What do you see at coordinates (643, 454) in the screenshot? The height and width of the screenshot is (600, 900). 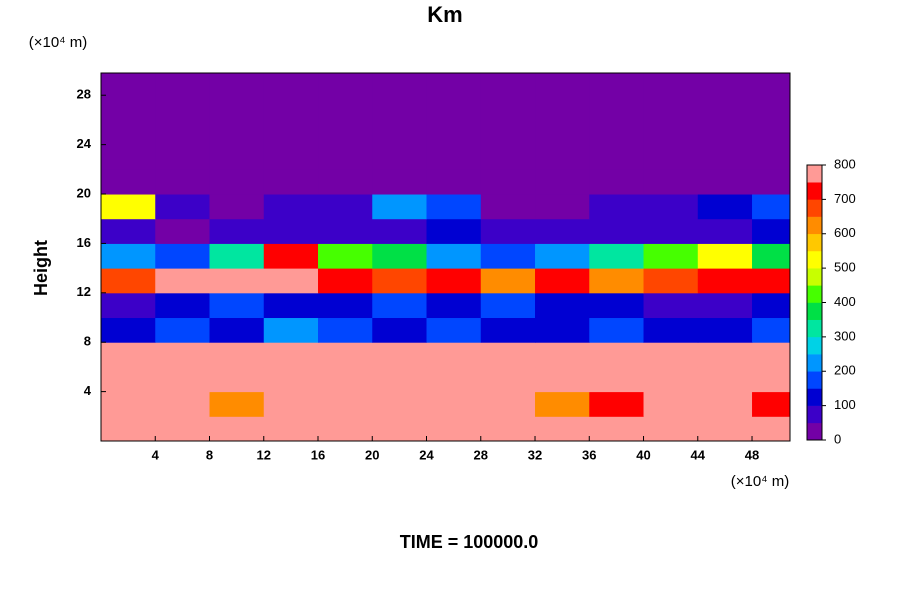 I see `x-tick-label: 40` at bounding box center [643, 454].